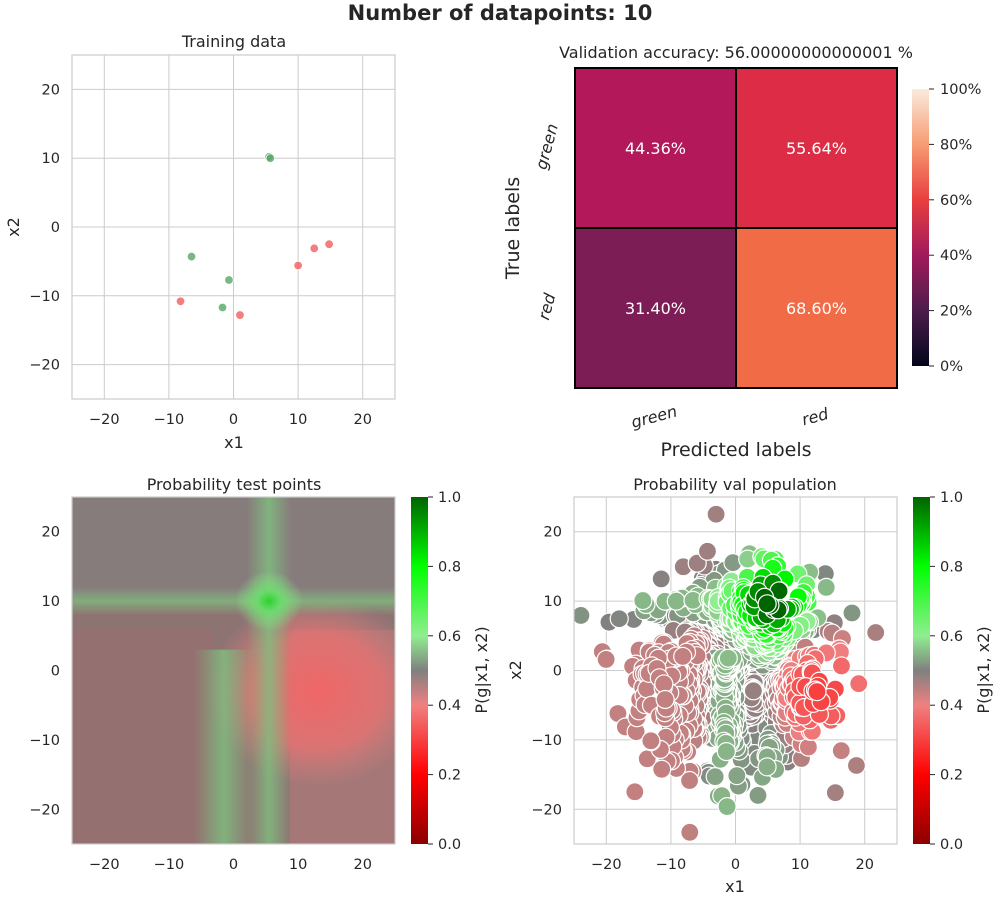  What do you see at coordinates (730, 687) in the screenshot?
I see `panel4-points` at bounding box center [730, 687].